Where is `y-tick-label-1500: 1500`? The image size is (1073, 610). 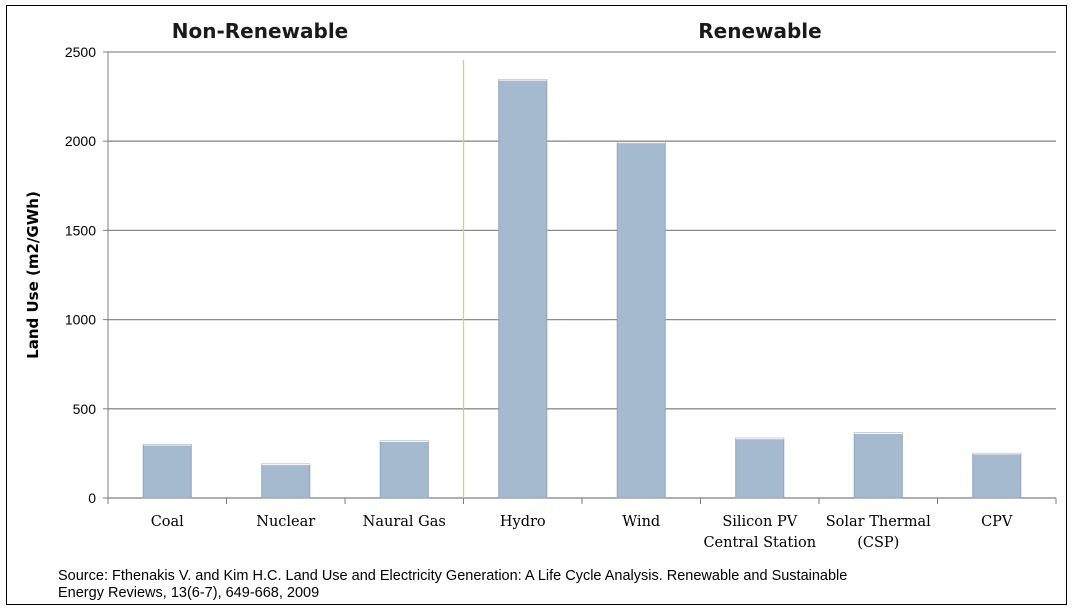
y-tick-label-1500: 1500 is located at coordinates (80, 230).